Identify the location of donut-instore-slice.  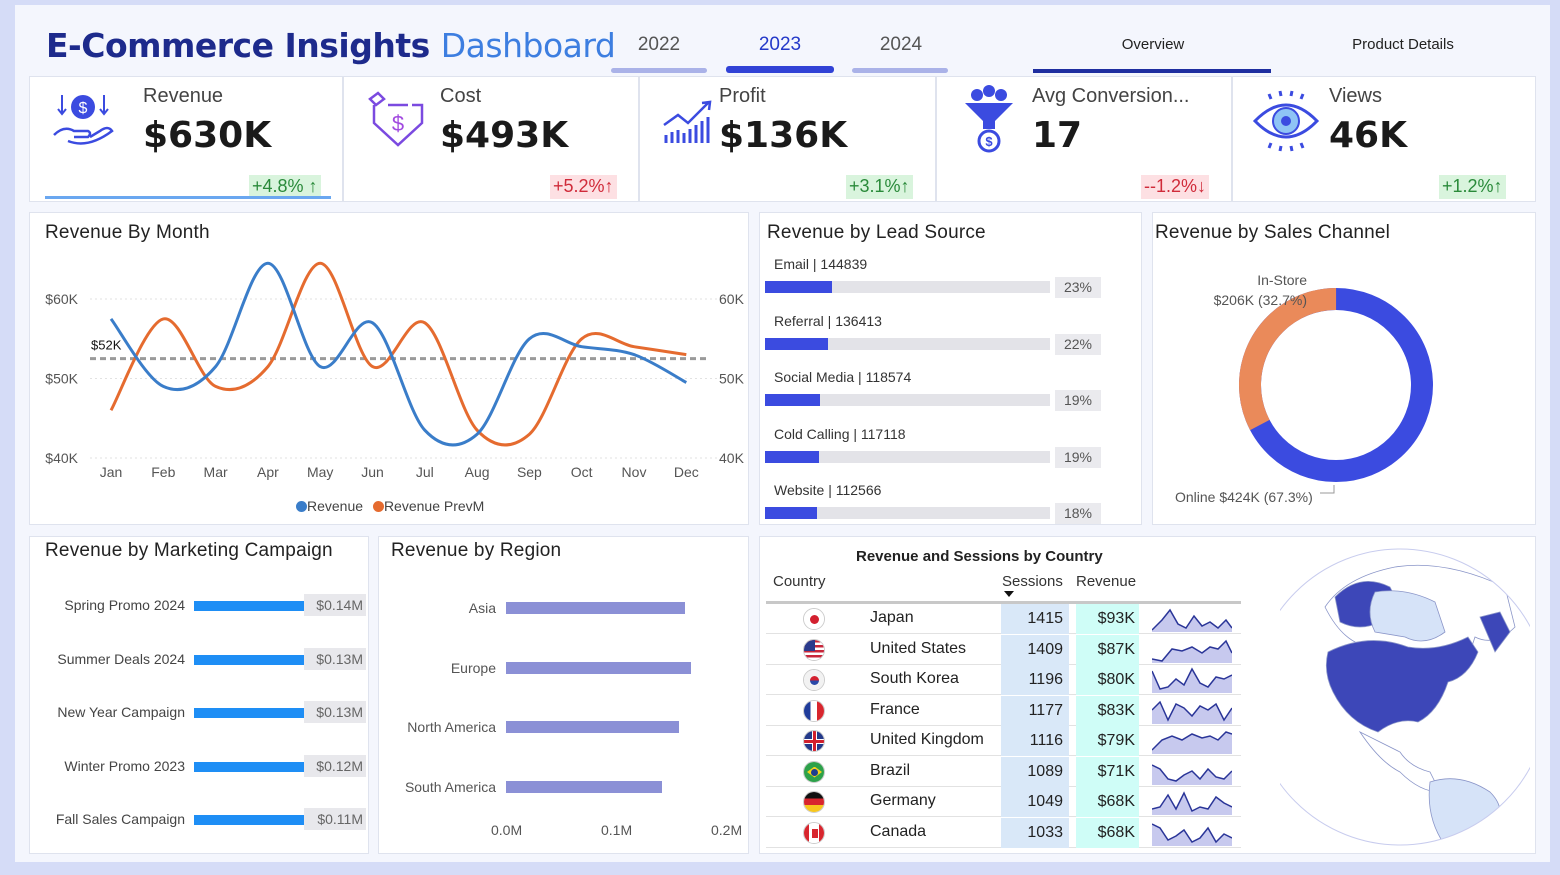
(1336, 385).